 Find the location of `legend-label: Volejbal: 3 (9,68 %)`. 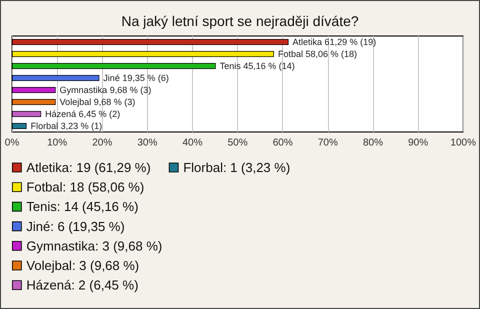

legend-label: Volejbal: 3 (9,68 %) is located at coordinates (83, 265).